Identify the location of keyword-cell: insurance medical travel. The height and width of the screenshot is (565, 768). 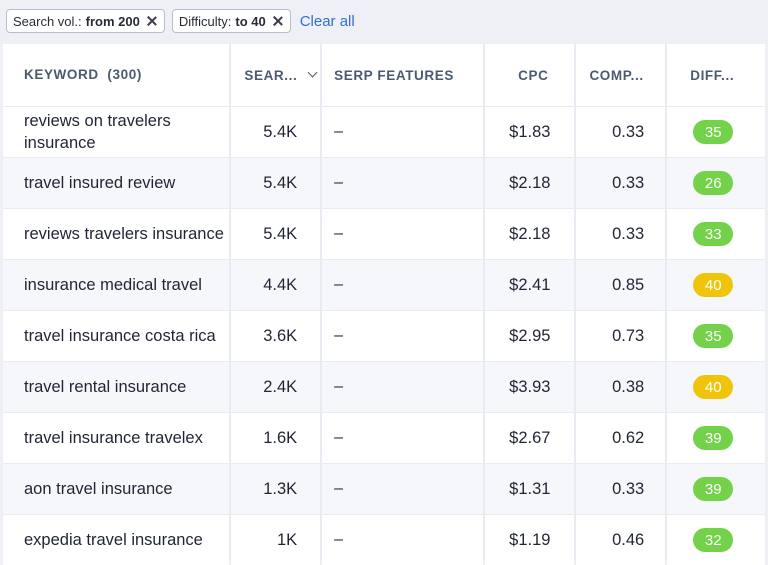
(116, 285).